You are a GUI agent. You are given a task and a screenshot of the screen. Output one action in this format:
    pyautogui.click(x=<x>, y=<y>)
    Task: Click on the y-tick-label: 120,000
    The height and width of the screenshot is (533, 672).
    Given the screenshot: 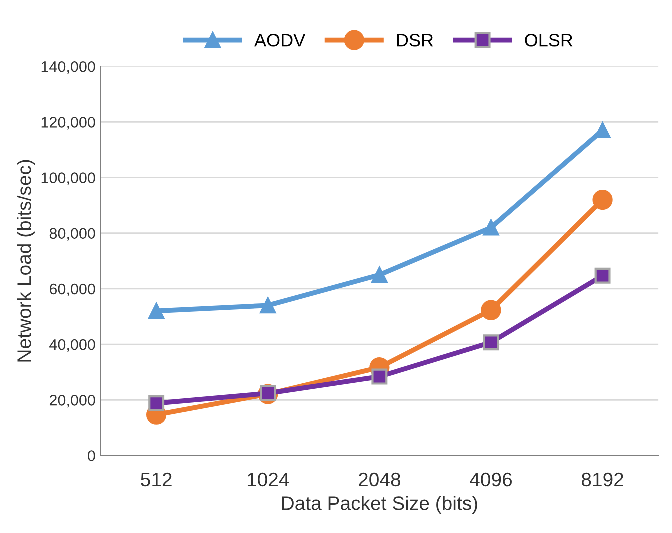 What is the action you would take?
    pyautogui.click(x=69, y=123)
    